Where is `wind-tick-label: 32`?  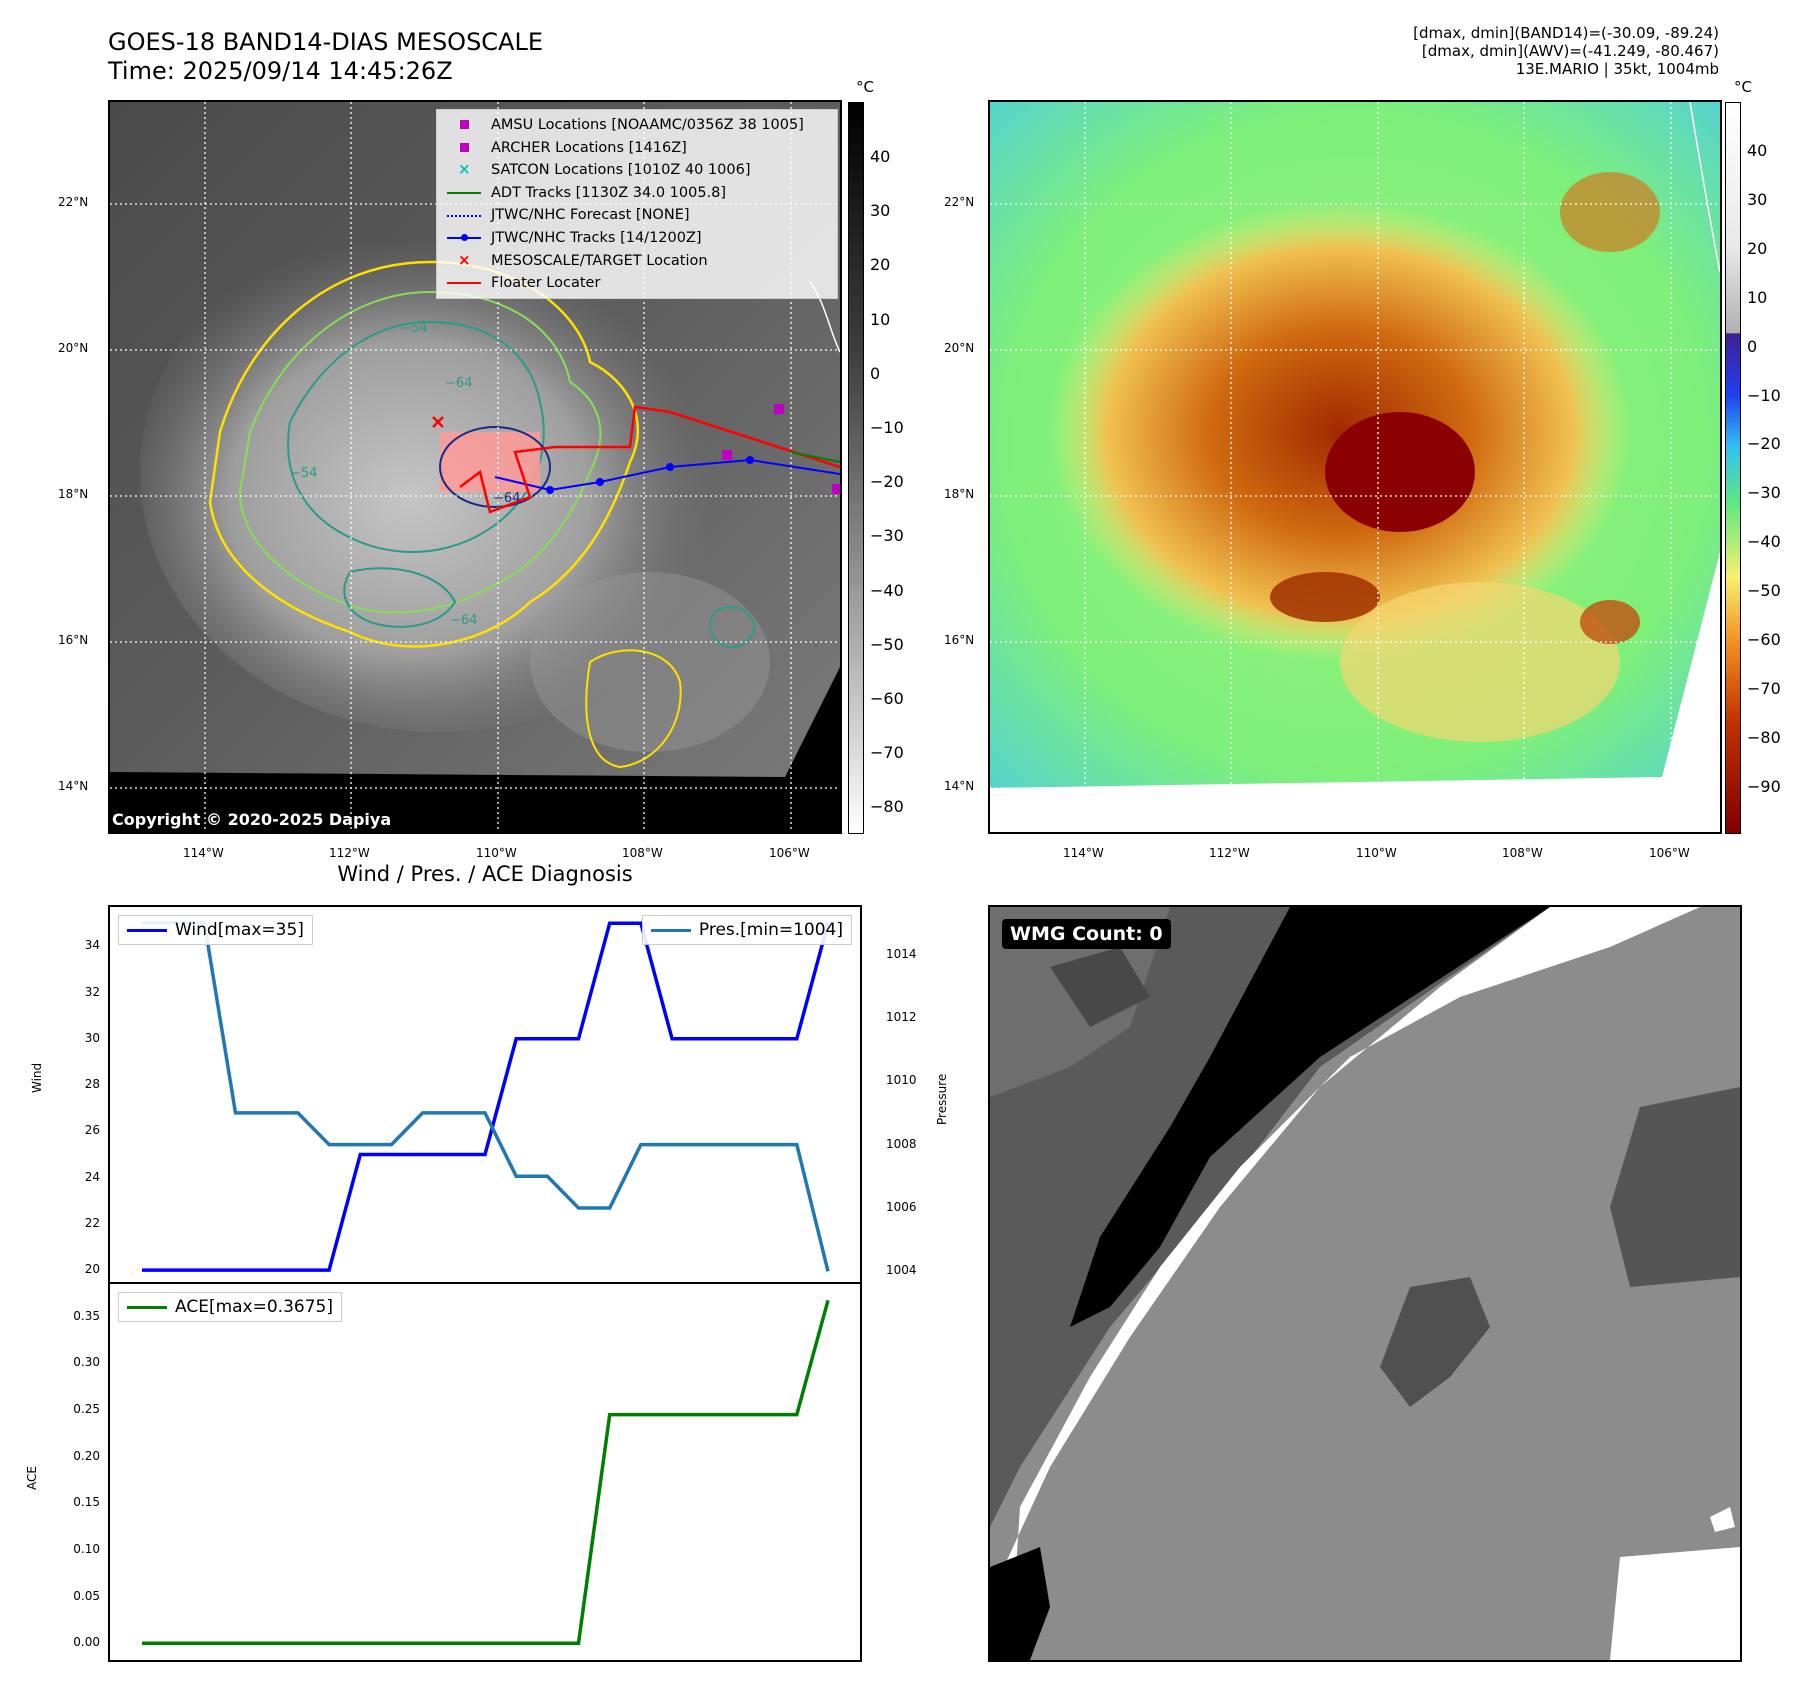 wind-tick-label: 32 is located at coordinates (92, 991).